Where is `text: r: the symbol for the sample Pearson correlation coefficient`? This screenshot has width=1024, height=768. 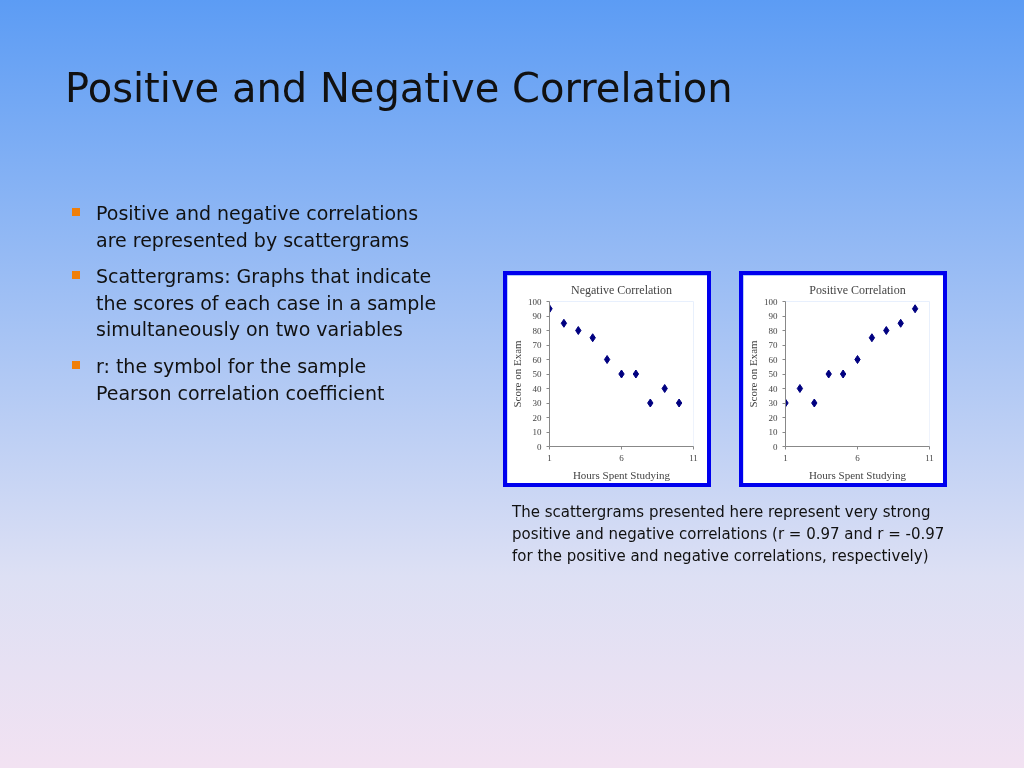
text: r: the symbol for the sample Pearson correlation coefficient is located at coordinates (241, 379).